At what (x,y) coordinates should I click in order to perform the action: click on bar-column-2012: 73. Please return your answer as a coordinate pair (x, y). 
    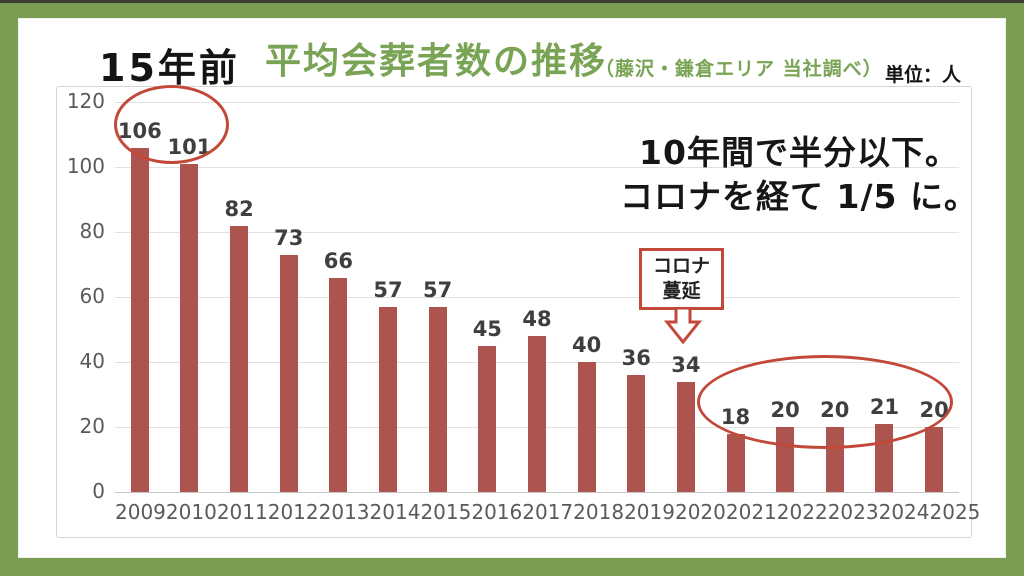
    Looking at the image, I should click on (289, 359).